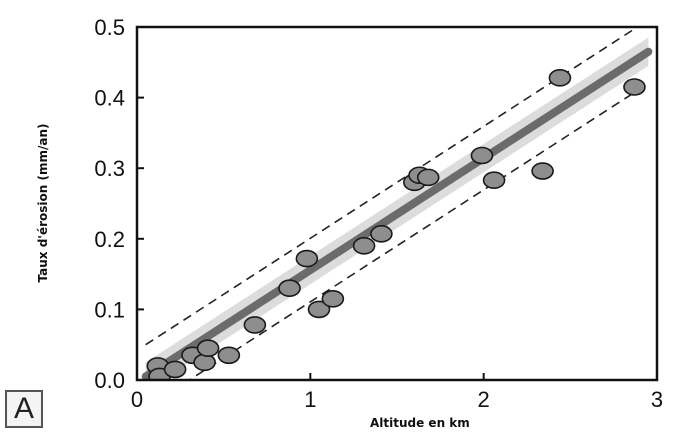 The height and width of the screenshot is (441, 691). What do you see at coordinates (109, 168) in the screenshot?
I see `y-tick-label: 0.3` at bounding box center [109, 168].